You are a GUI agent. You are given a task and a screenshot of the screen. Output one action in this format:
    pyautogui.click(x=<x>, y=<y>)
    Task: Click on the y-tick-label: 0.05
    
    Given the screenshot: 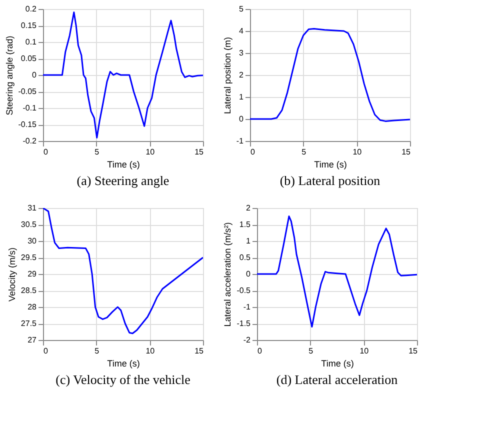 What is the action you would take?
    pyautogui.click(x=29, y=58)
    